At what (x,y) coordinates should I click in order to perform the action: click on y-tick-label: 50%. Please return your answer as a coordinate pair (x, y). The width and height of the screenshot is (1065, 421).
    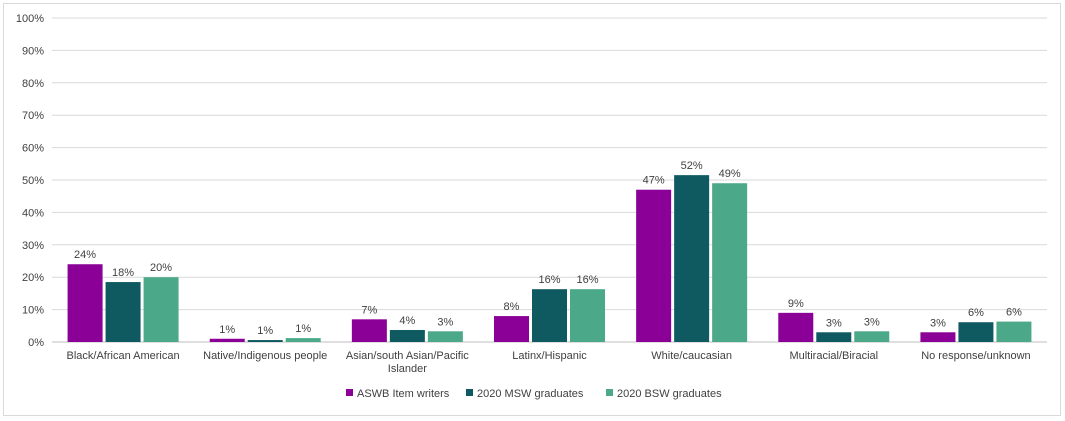
    Looking at the image, I should click on (33, 181).